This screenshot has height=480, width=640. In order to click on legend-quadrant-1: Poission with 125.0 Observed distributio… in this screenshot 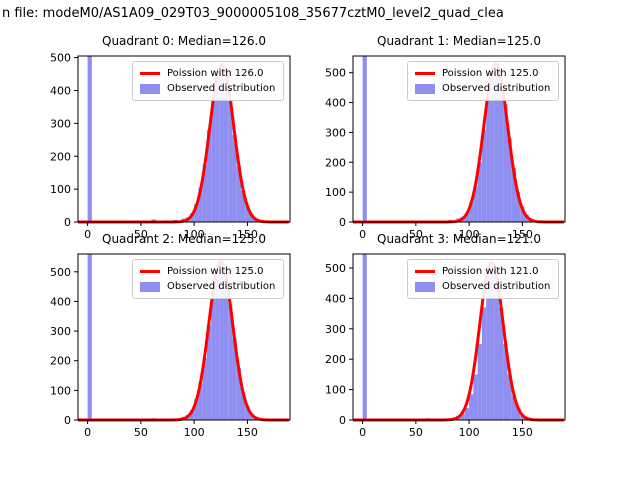, I will do `click(483, 81)`.